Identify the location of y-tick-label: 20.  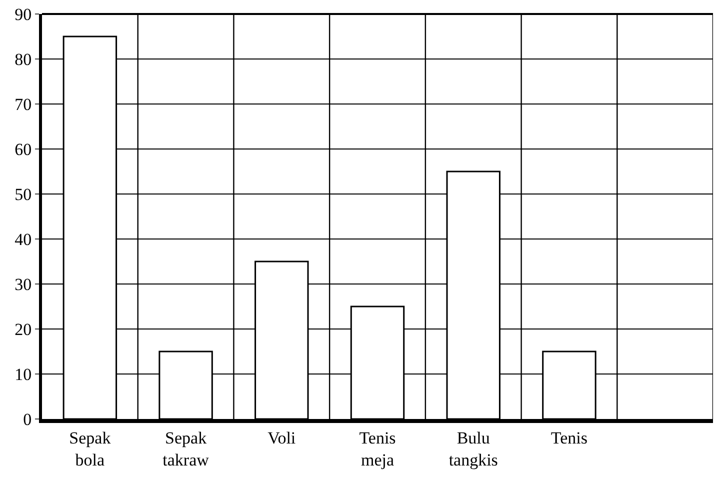
(23, 329).